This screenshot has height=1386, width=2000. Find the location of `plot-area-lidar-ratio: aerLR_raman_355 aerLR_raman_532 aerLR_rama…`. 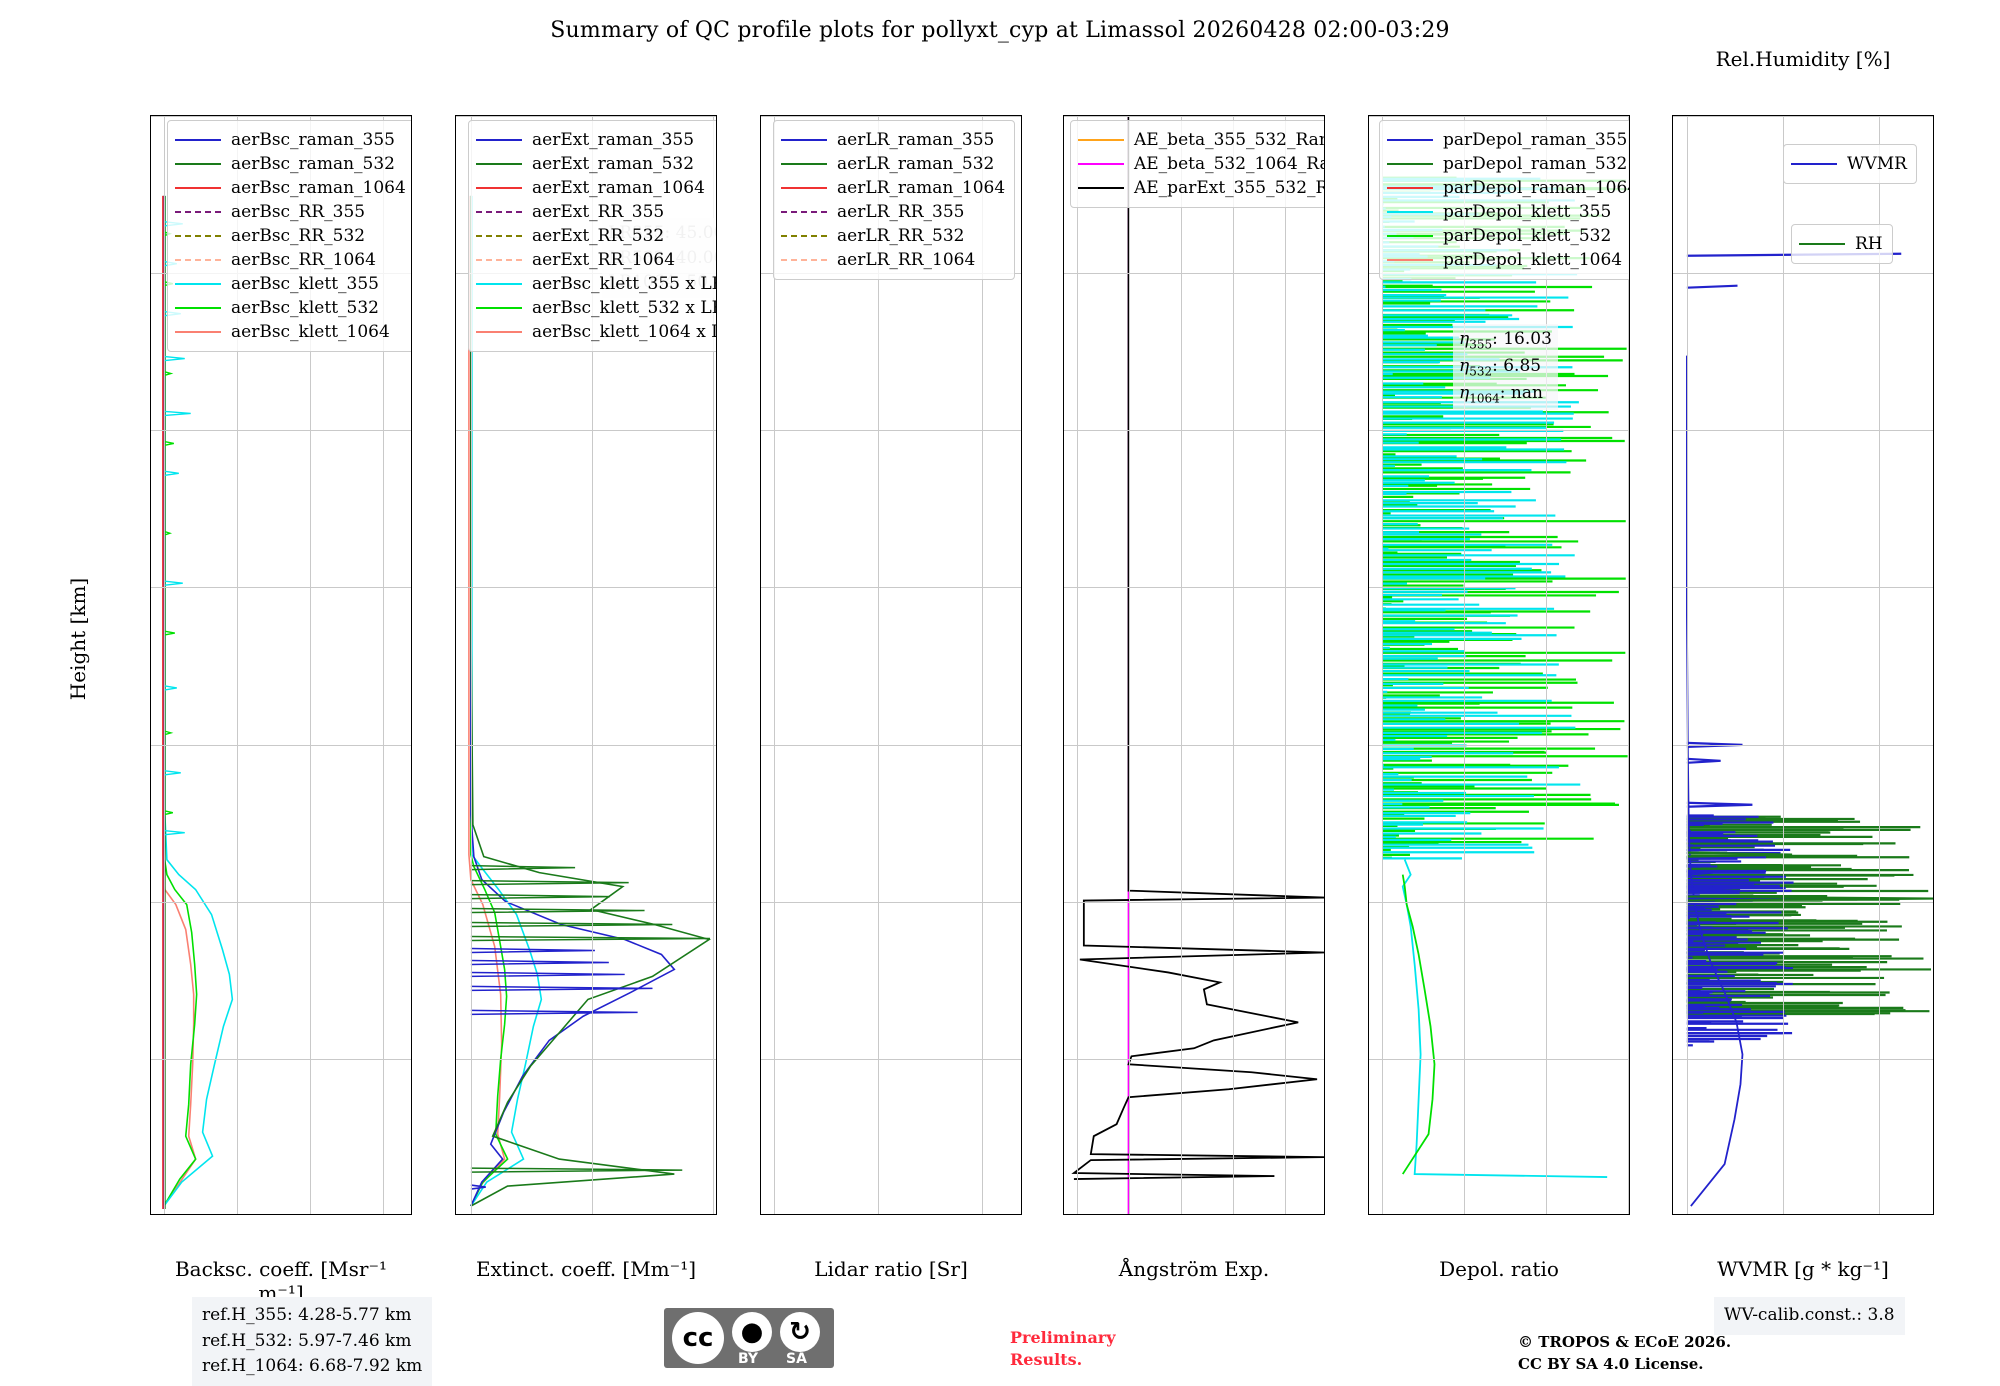

plot-area-lidar-ratio: aerLR_raman_355 aerLR_raman_532 aerLR_rama… is located at coordinates (891, 665).